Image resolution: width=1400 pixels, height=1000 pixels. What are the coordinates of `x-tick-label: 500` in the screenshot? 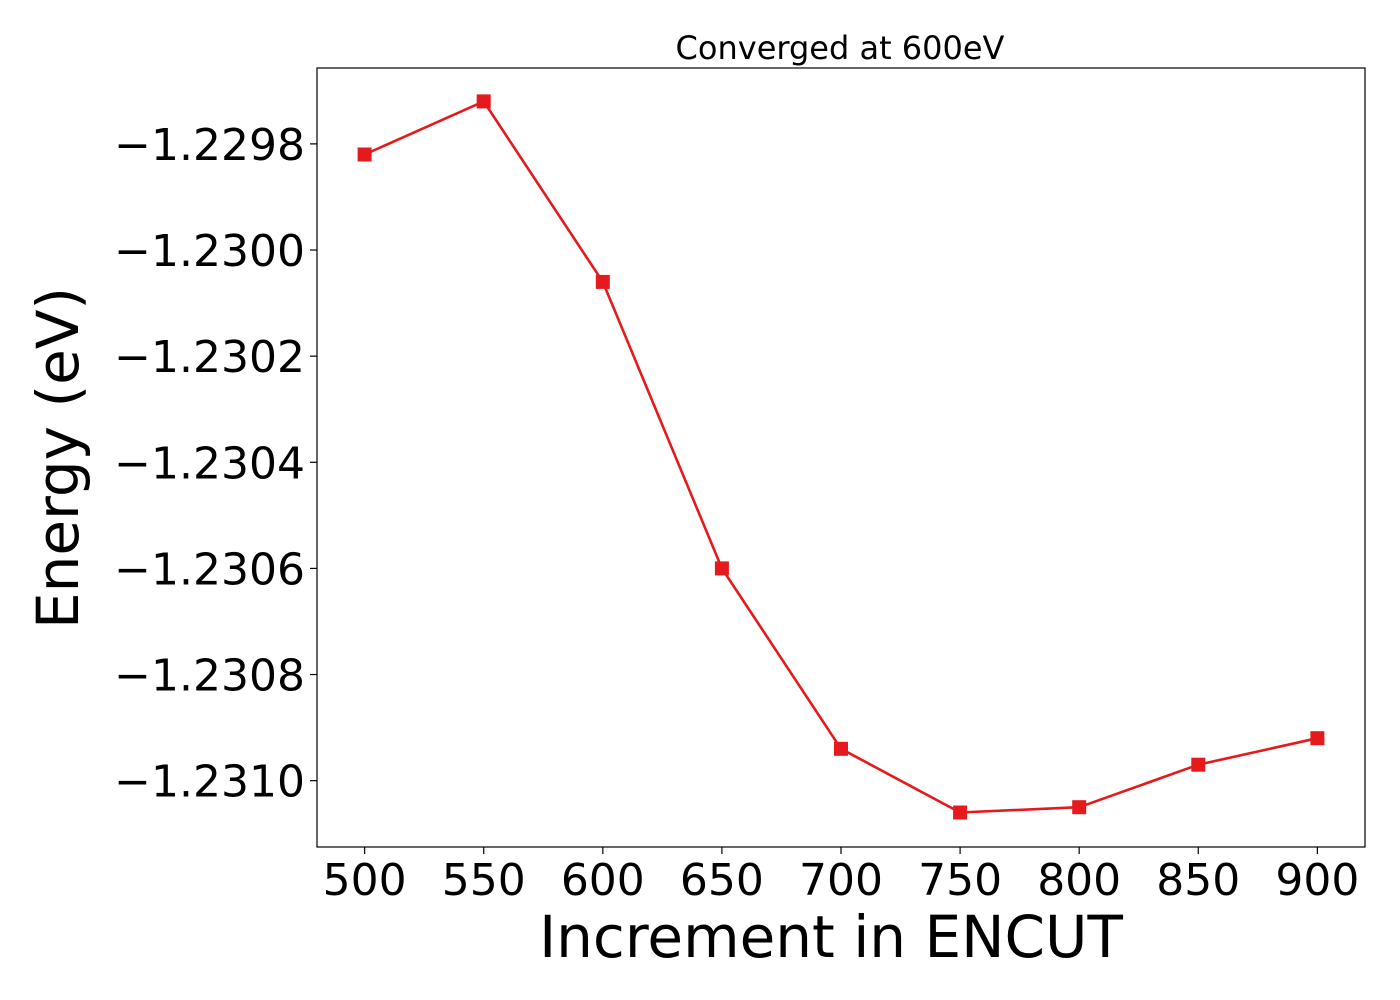 It's located at (365, 880).